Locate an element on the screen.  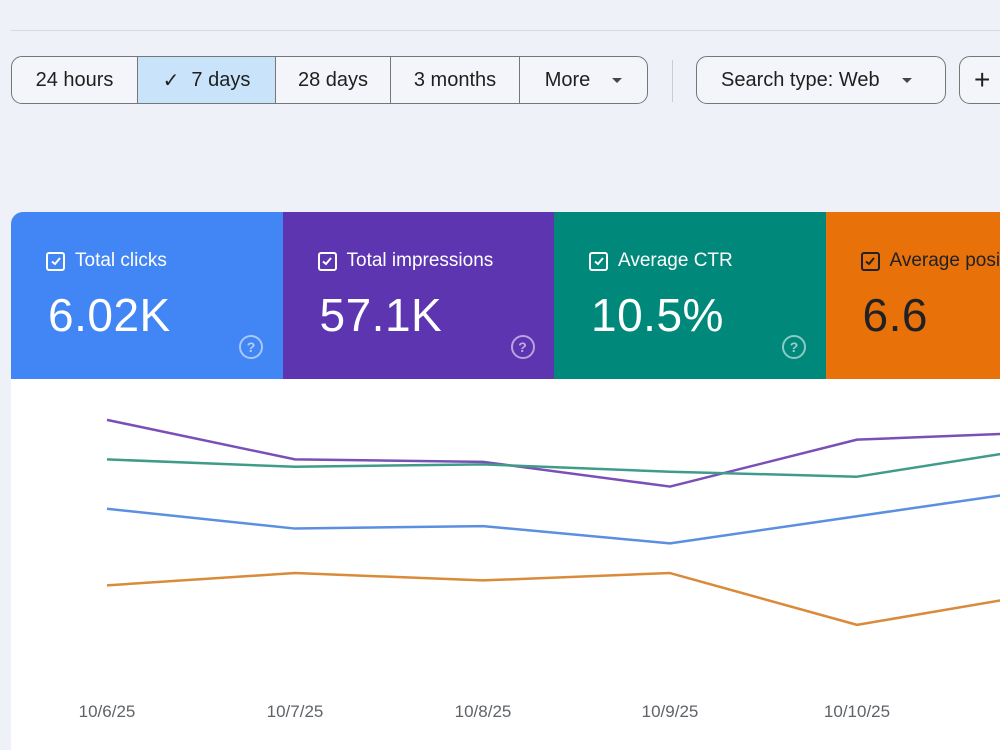
range-label: 3 months is located at coordinates (455, 79).